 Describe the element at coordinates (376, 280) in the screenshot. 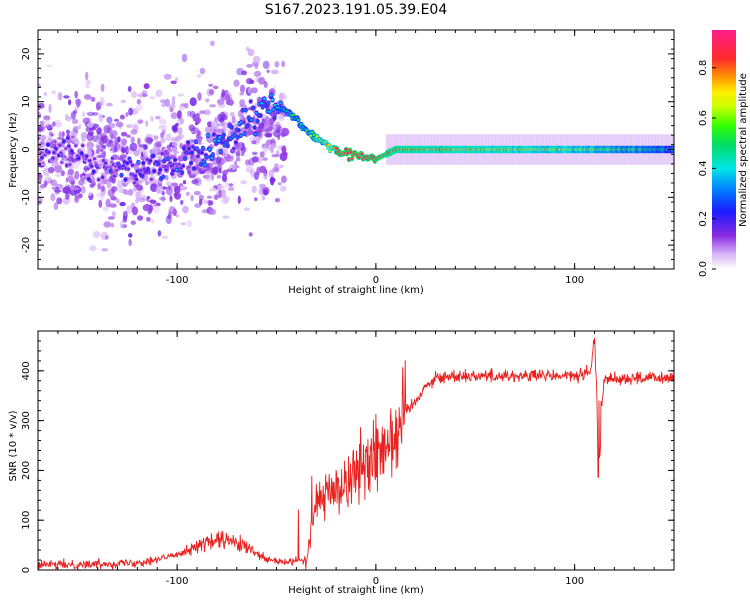

I see `x-tick-label: 0` at that location.